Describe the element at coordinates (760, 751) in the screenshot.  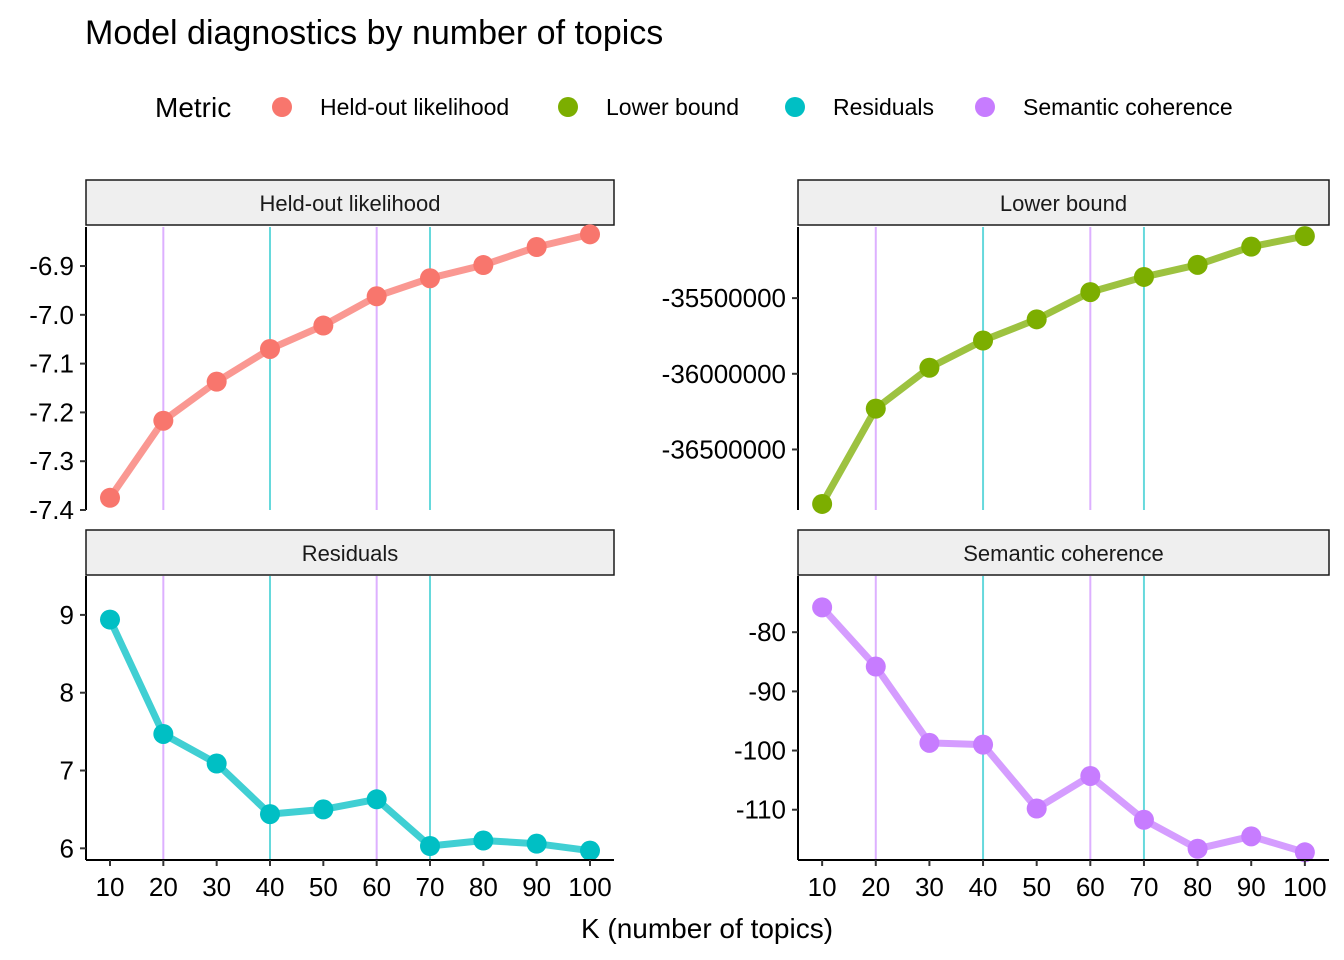
I see `y-tick-label: -100` at that location.